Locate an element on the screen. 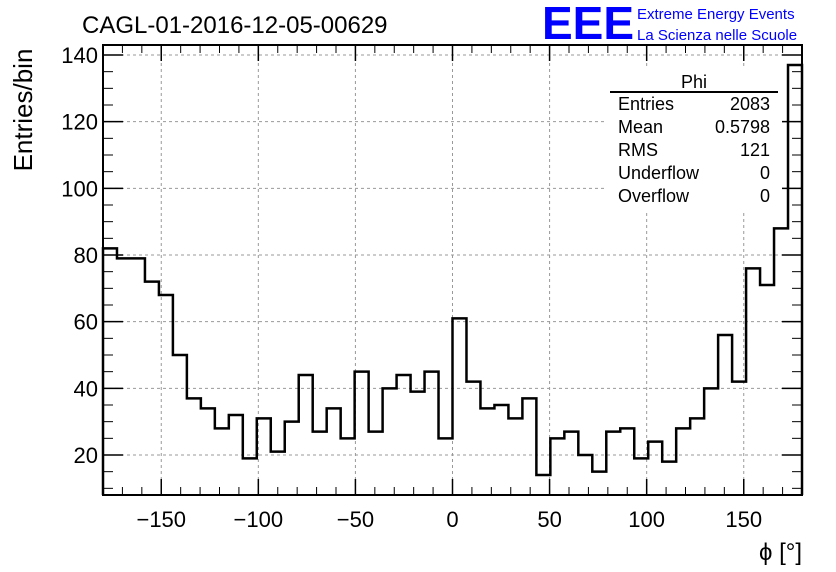 Image resolution: width=836 pixels, height=572 pixels. y-tick-label: 100 is located at coordinates (79, 188).